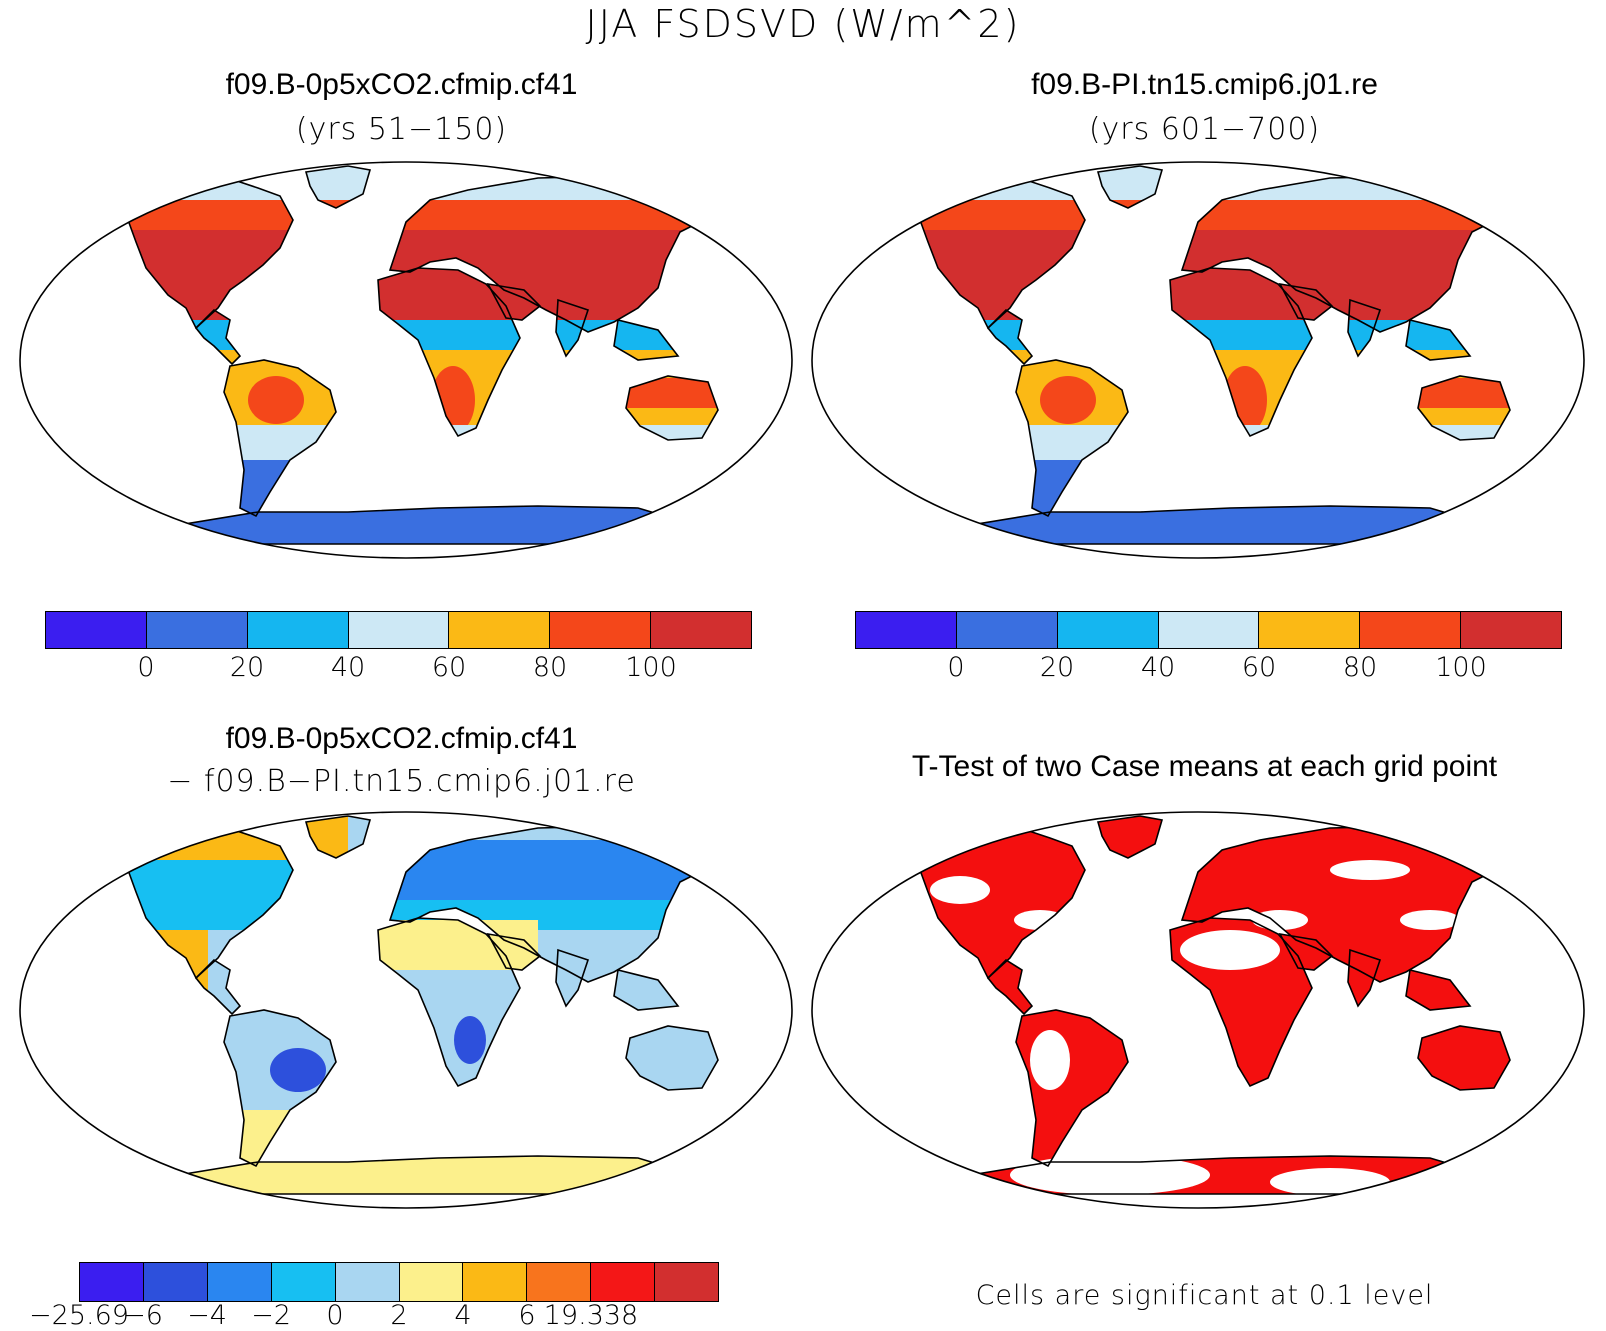  Describe the element at coordinates (207, 1315) in the screenshot. I see `colorbar-tick-label: −4` at that location.